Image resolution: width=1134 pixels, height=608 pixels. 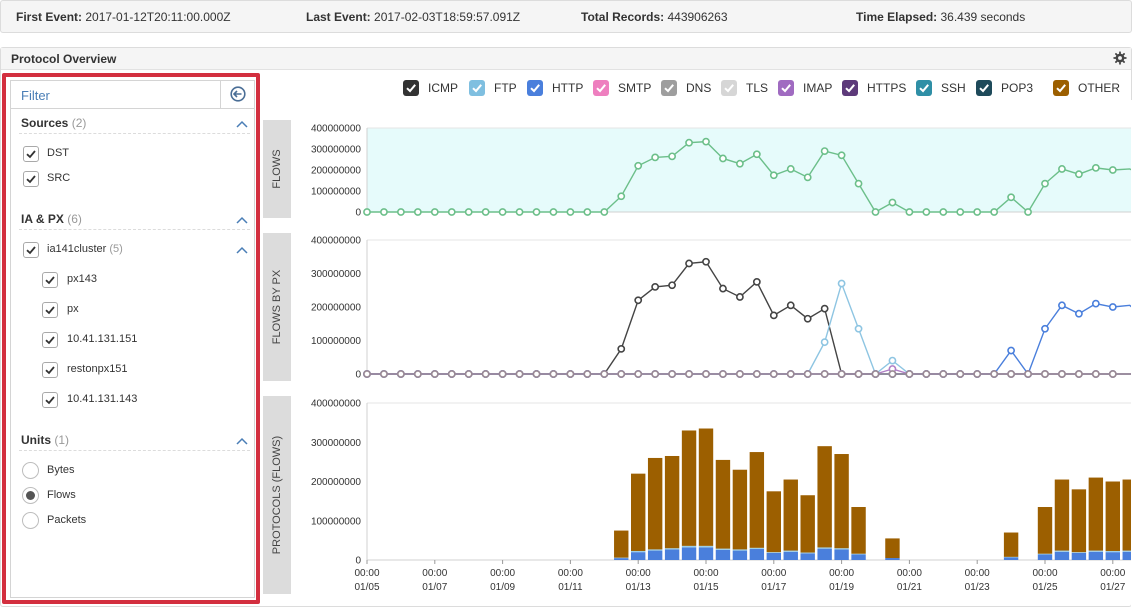 What do you see at coordinates (51, 219) in the screenshot?
I see `iapx-section-title: IA & PX (6)` at bounding box center [51, 219].